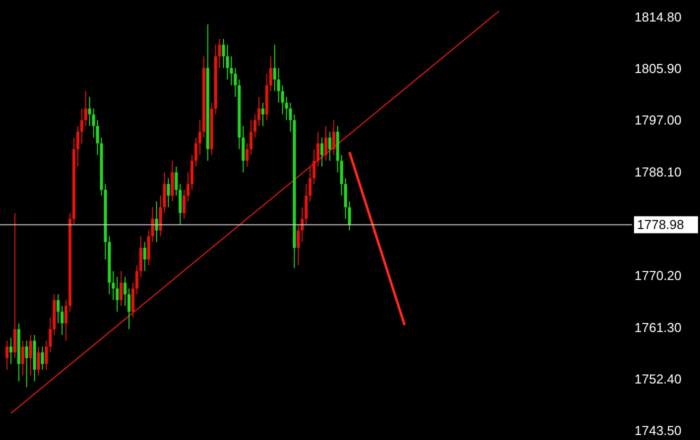 The width and height of the screenshot is (700, 440). I want to click on y-tick-label: 1743.50, so click(658, 430).